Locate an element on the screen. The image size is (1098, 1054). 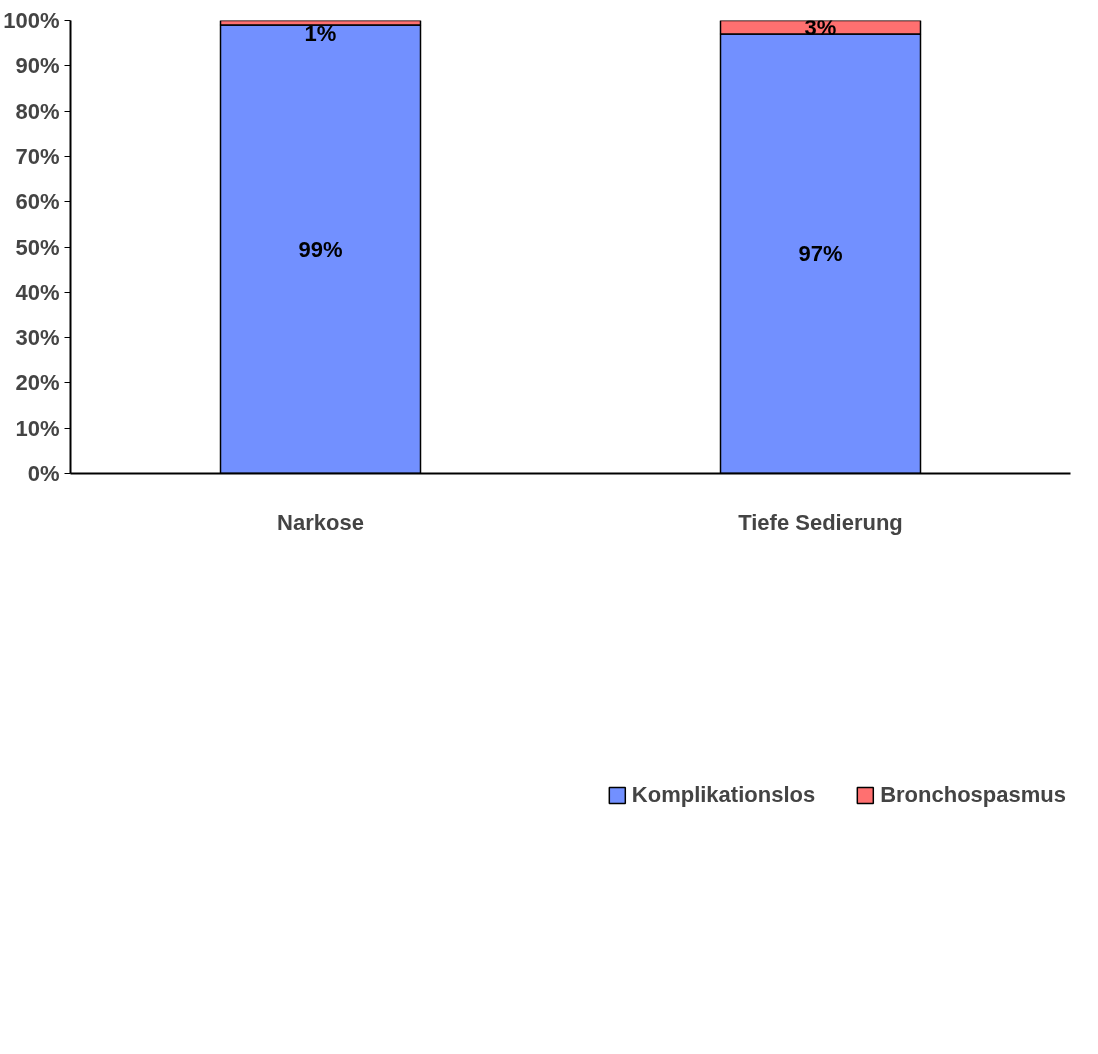
y-tick-label: 60% is located at coordinates (37, 202).